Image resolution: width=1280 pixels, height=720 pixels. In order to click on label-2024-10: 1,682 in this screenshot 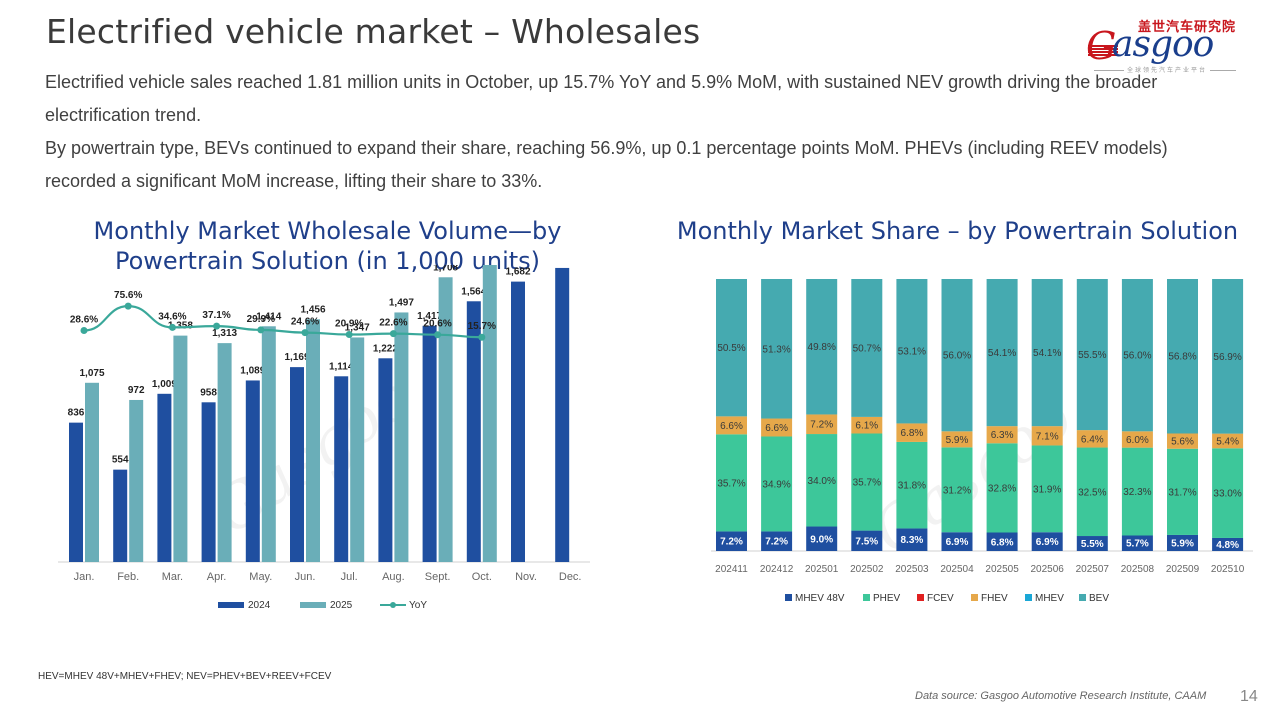, I will do `click(517, 272)`.